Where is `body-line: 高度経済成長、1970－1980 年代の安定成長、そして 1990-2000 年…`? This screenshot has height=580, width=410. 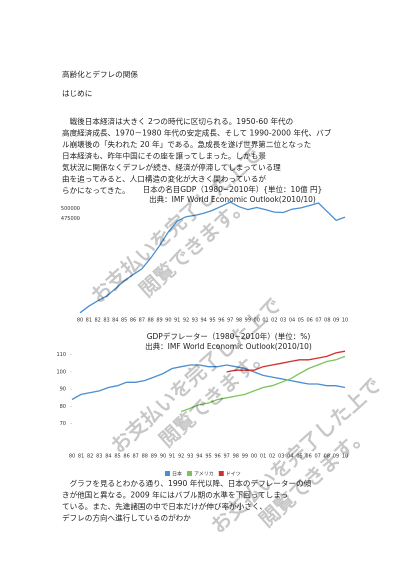
body-line: 高度経済成長、1970－1980 年代の安定成長、そして 1990-2000 年… is located at coordinates (197, 133).